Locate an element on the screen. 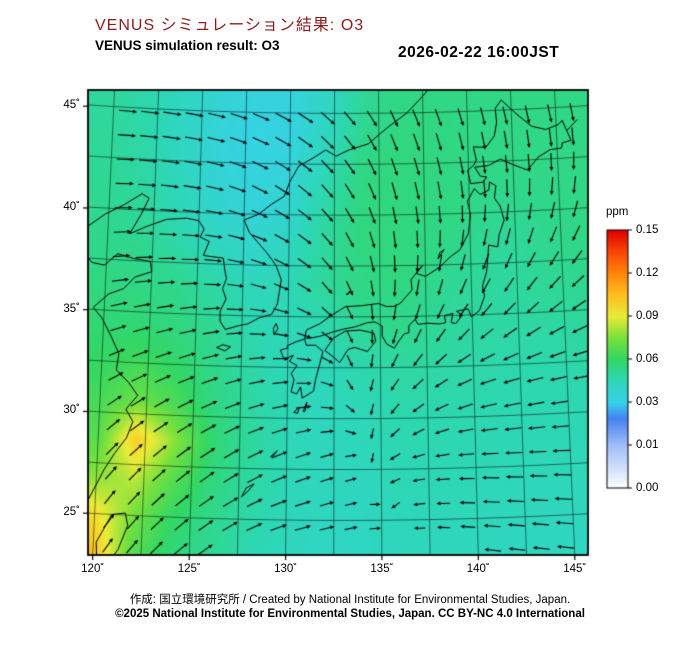 The width and height of the screenshot is (700, 649). timestamp: 2026-02-22 16:00JST is located at coordinates (479, 52).